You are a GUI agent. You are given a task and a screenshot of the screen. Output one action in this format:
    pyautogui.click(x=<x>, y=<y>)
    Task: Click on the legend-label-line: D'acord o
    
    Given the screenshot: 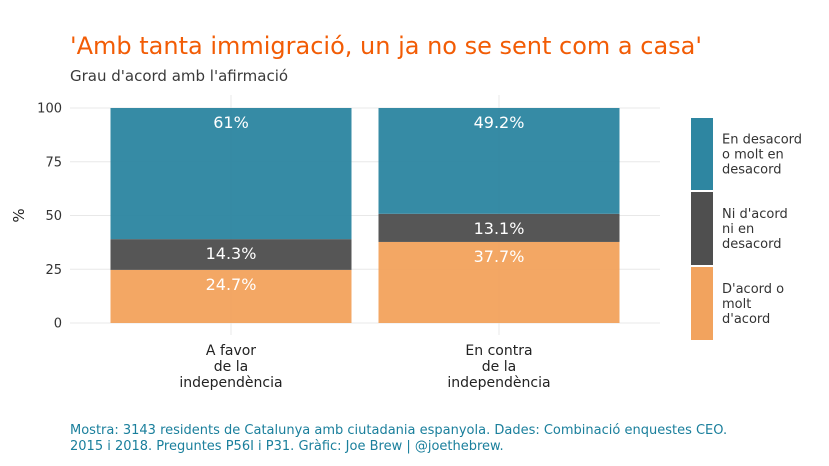 What is the action you would take?
    pyautogui.click(x=753, y=289)
    